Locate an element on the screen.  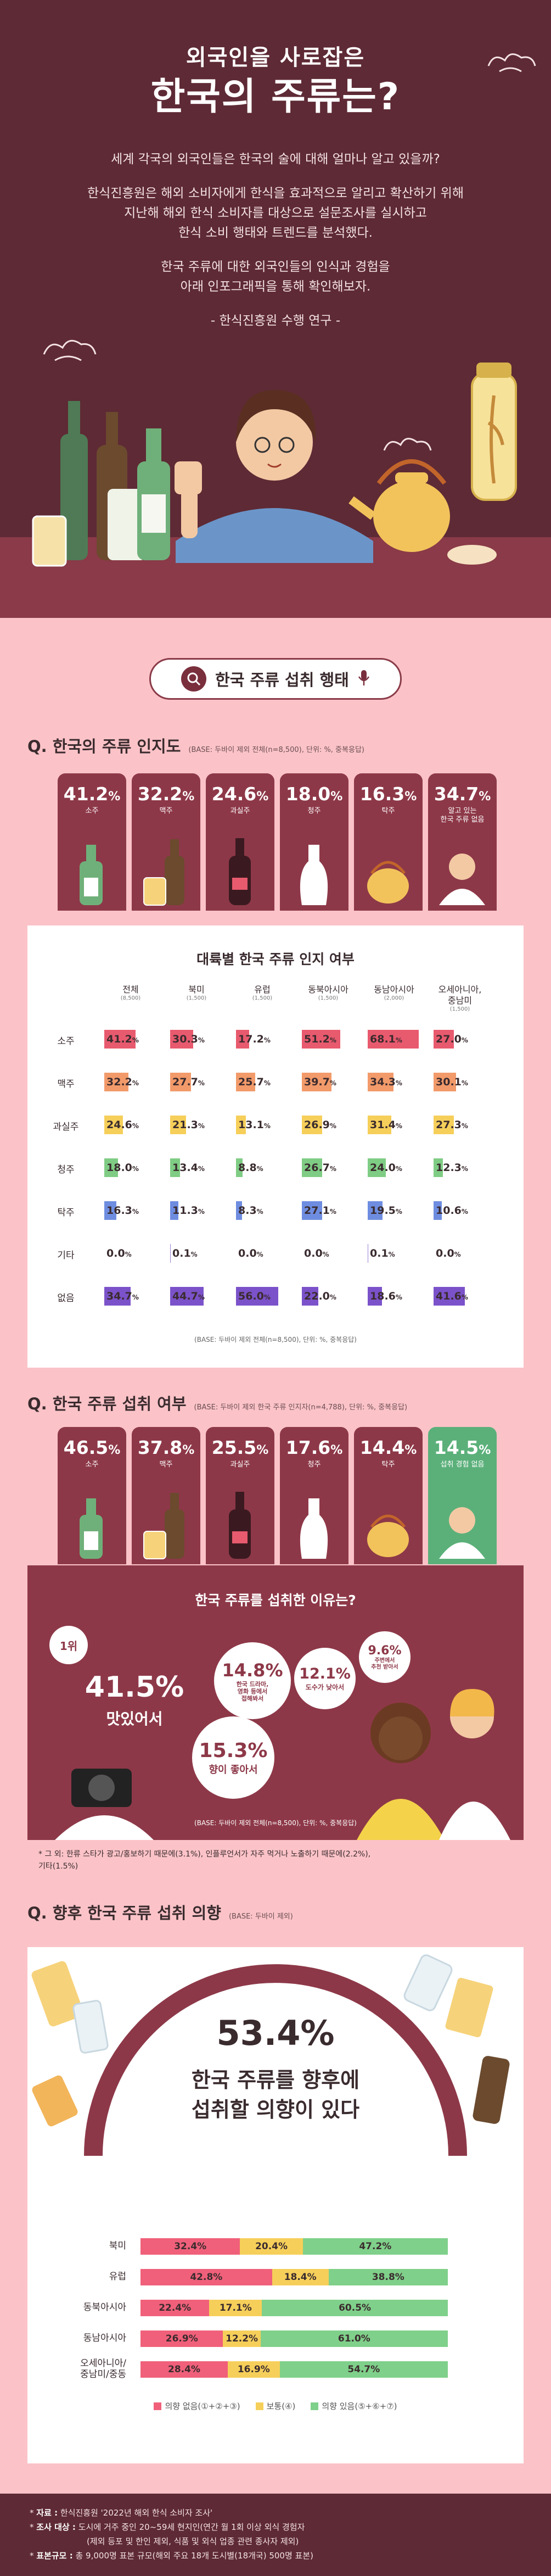
ginseng-jar-icon is located at coordinates (494, 432).